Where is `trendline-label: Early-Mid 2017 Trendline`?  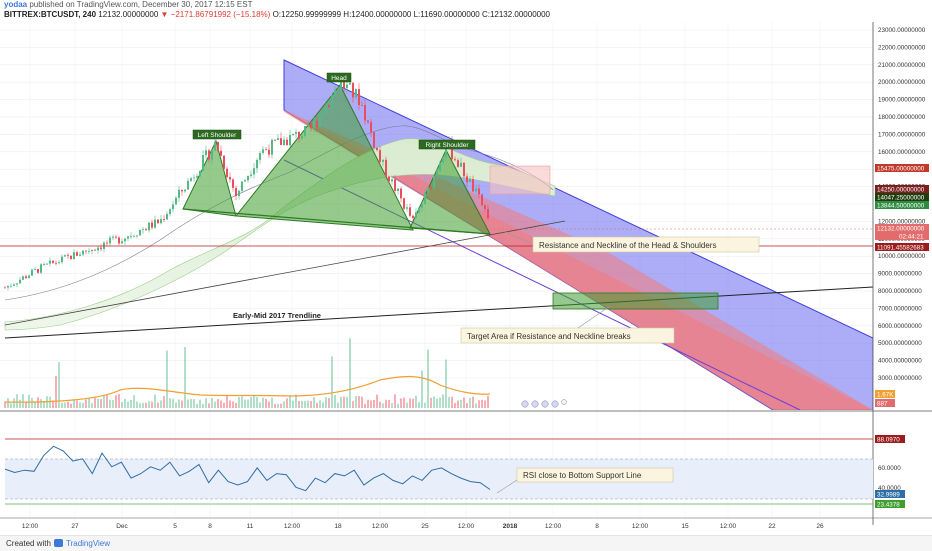 trendline-label: Early-Mid 2017 Trendline is located at coordinates (277, 315).